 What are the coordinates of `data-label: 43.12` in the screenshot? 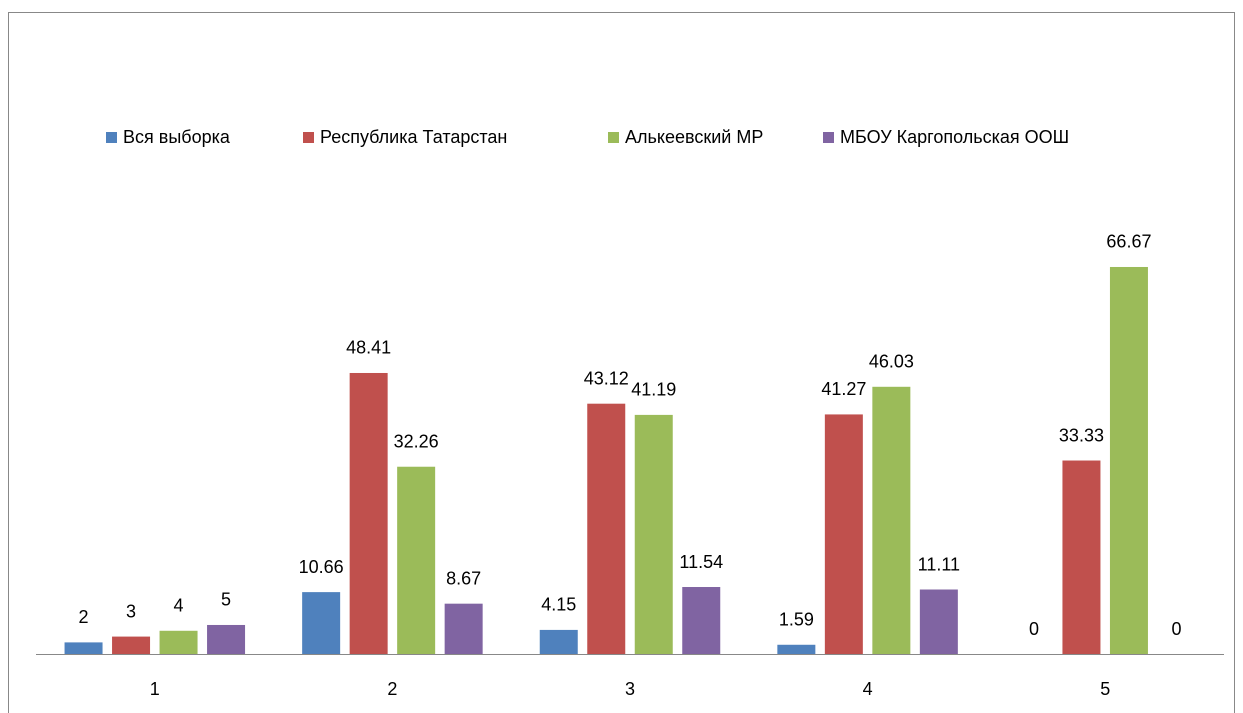 It's located at (606, 378).